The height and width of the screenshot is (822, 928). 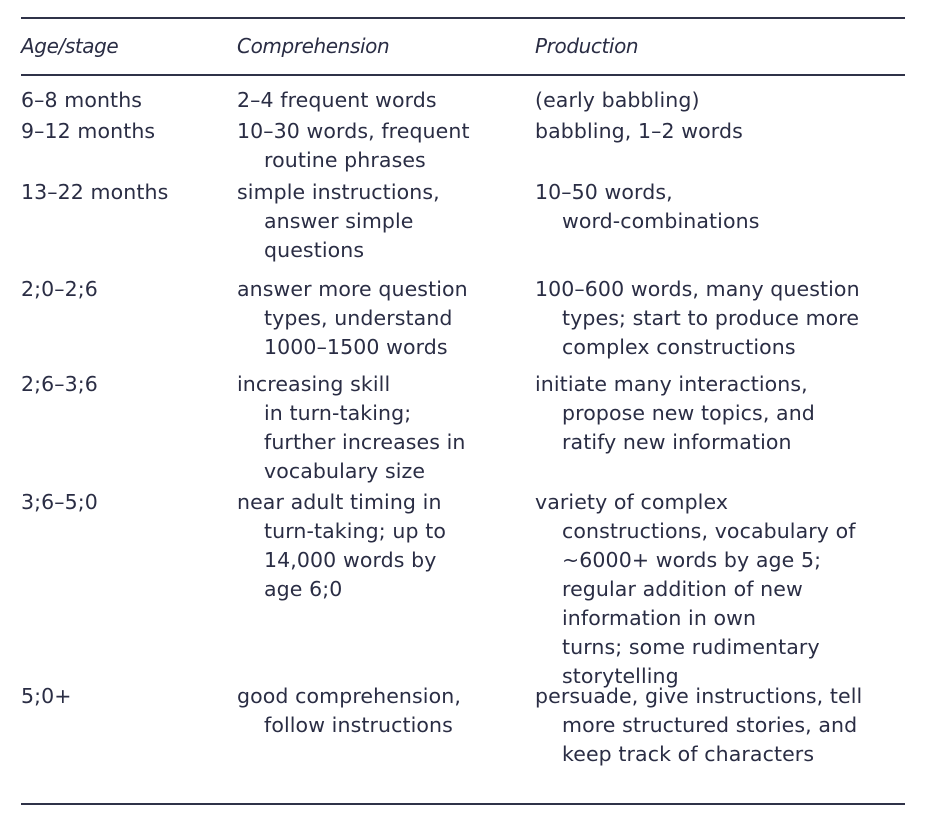 What do you see at coordinates (59, 502) in the screenshot?
I see `cell-line: 3;6–5;0` at bounding box center [59, 502].